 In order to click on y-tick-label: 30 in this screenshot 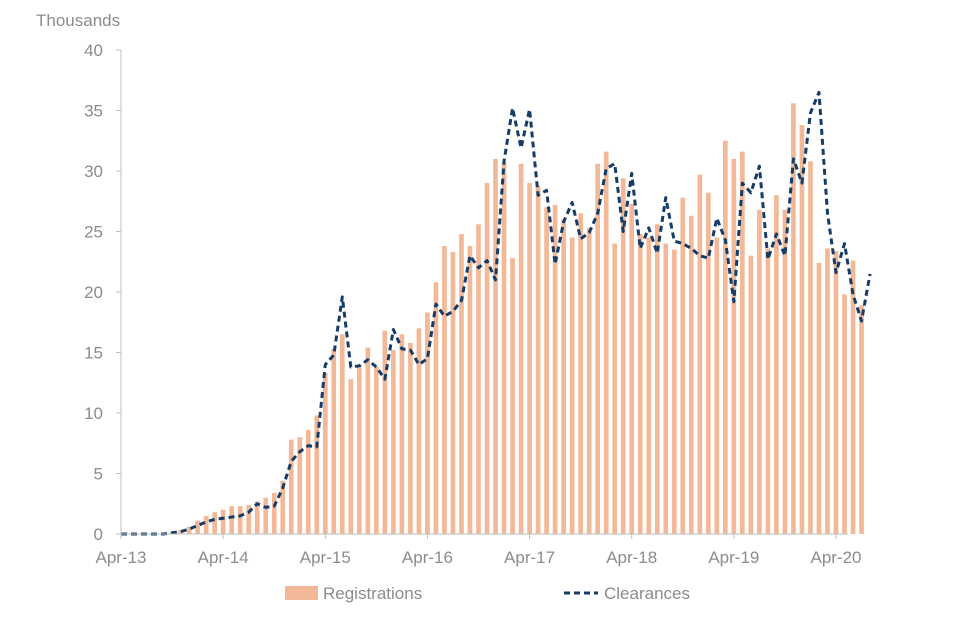, I will do `click(93, 171)`.